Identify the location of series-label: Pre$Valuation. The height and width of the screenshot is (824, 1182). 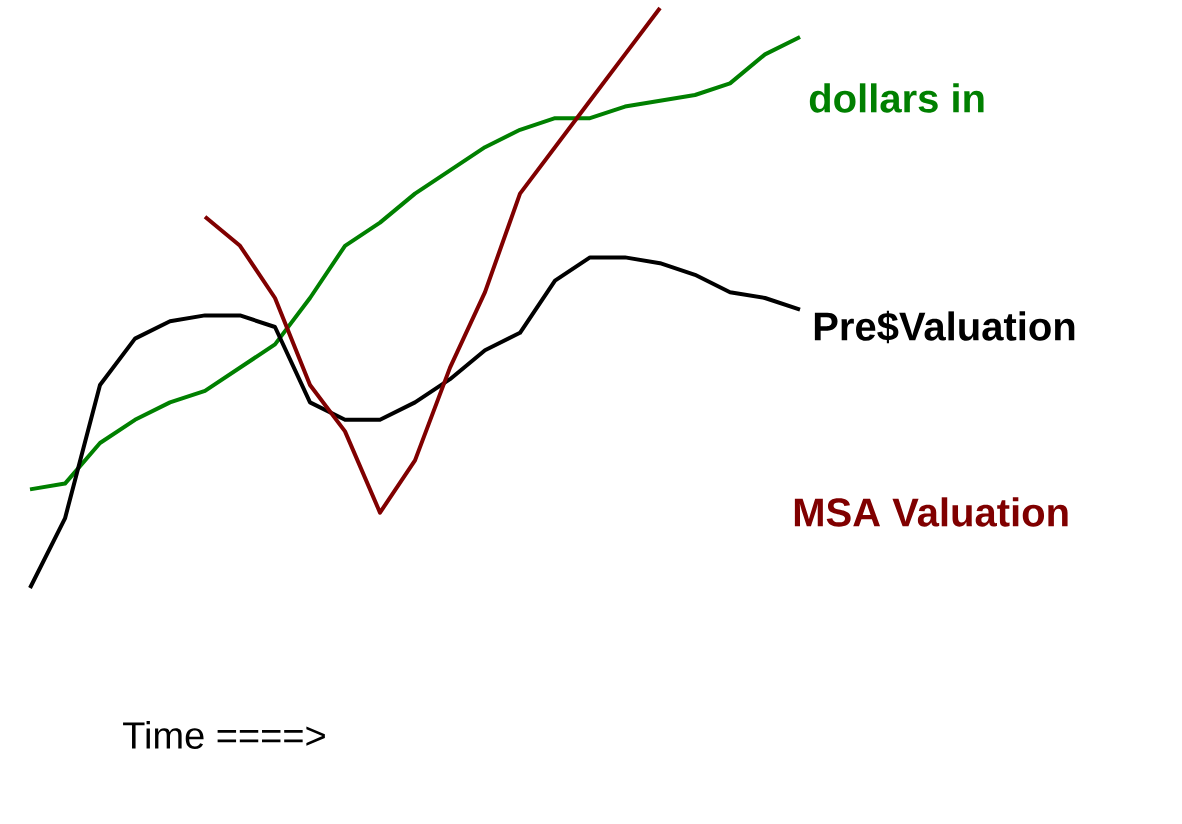
(944, 327).